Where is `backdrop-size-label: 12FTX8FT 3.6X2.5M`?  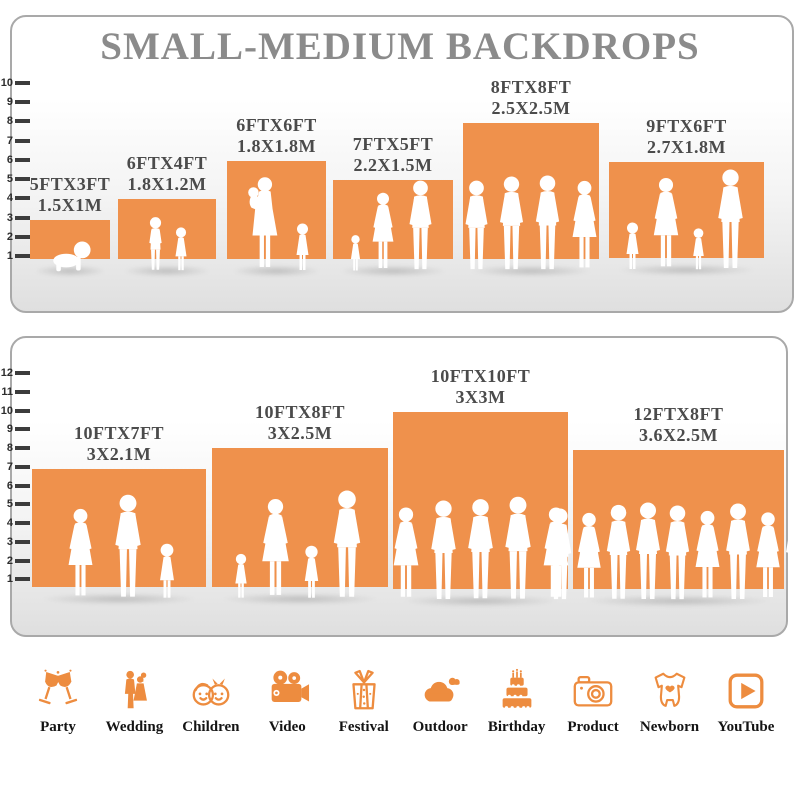 backdrop-size-label: 12FTX8FT 3.6X2.5M is located at coordinates (679, 425).